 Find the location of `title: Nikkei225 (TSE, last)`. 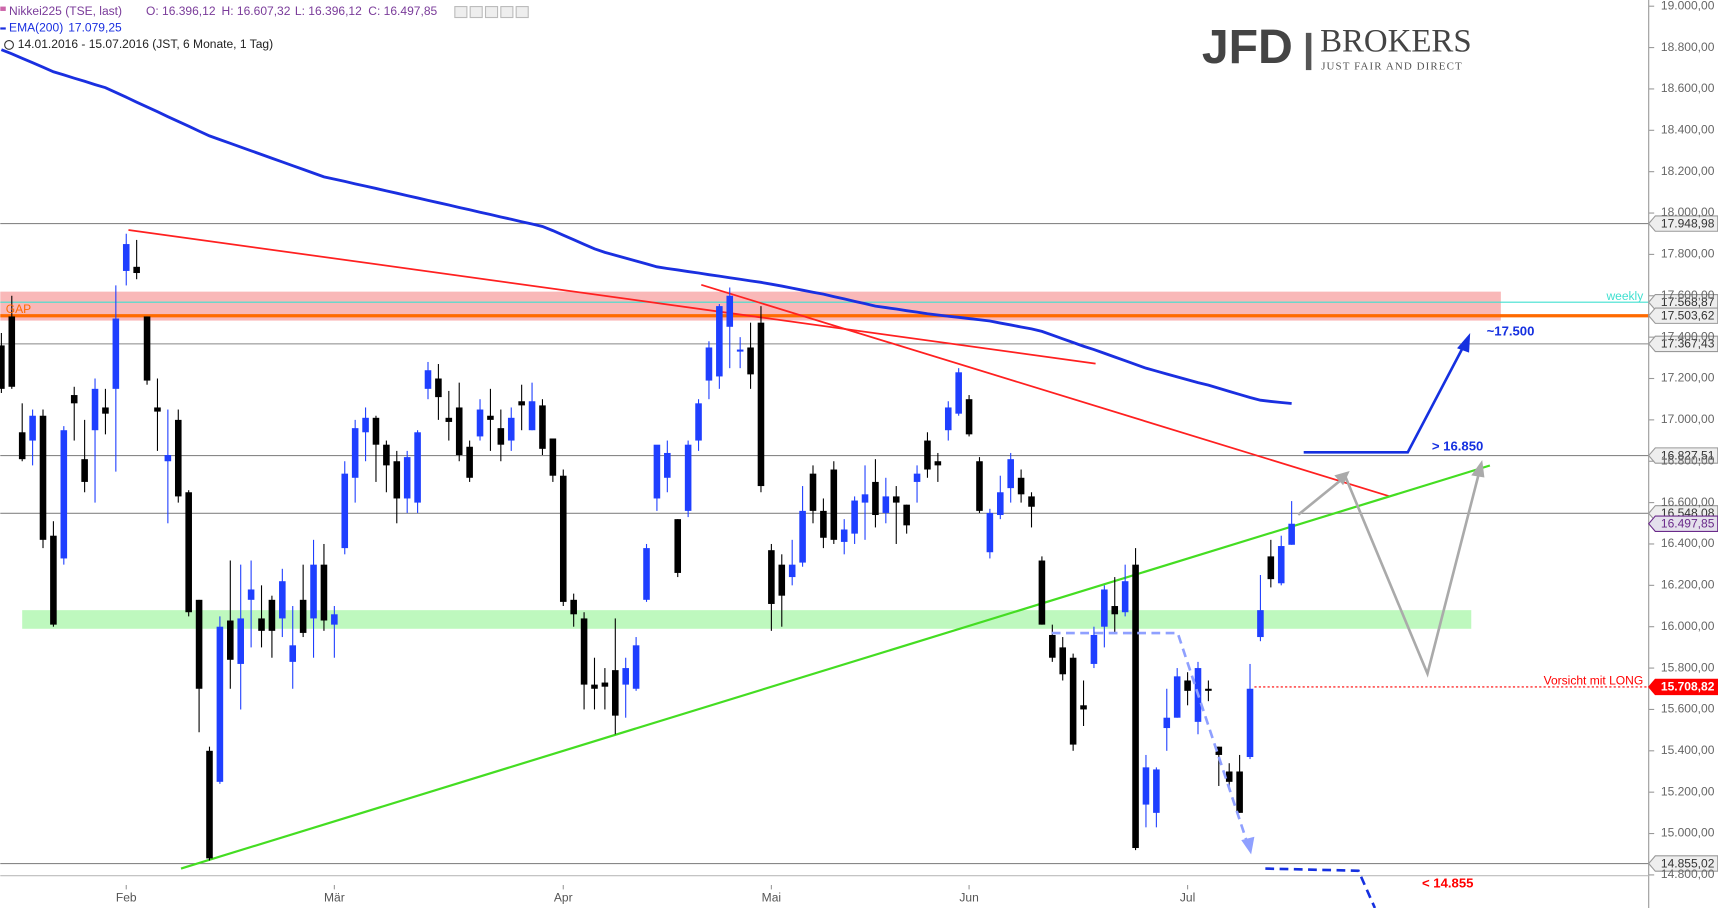

title: Nikkei225 (TSE, last) is located at coordinates (65, 11).